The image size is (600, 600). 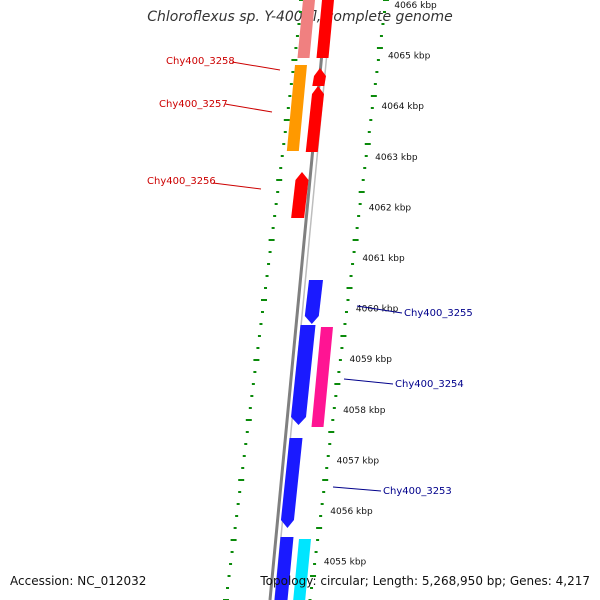 I want to click on gene-feature-cyan, so click(x=302, y=569).